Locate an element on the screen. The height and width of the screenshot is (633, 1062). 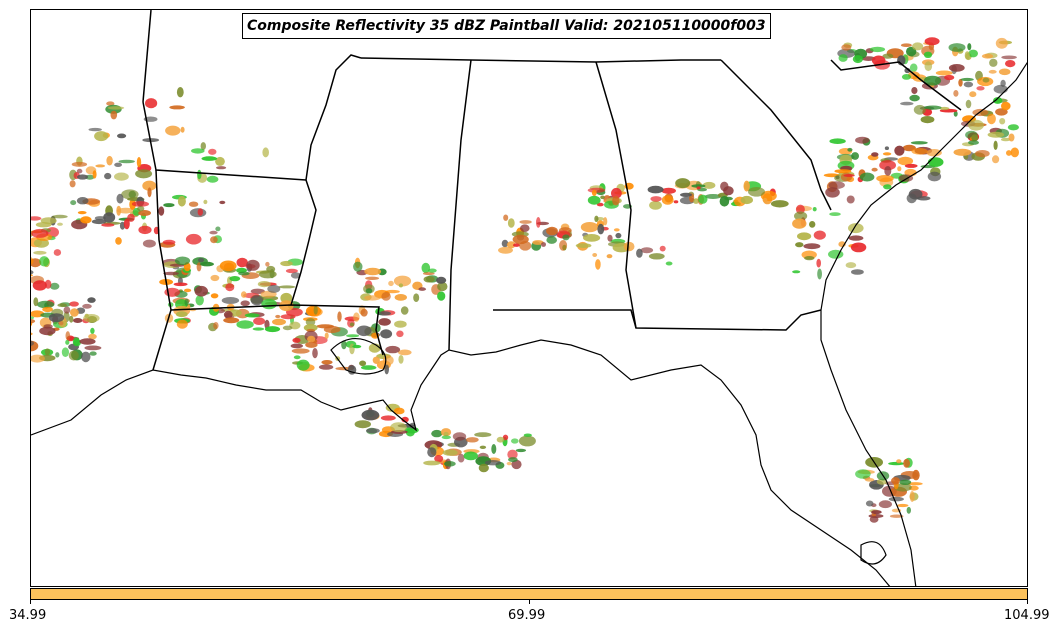
colorbar-tick-label-min: 34.99 is located at coordinates (28, 615).